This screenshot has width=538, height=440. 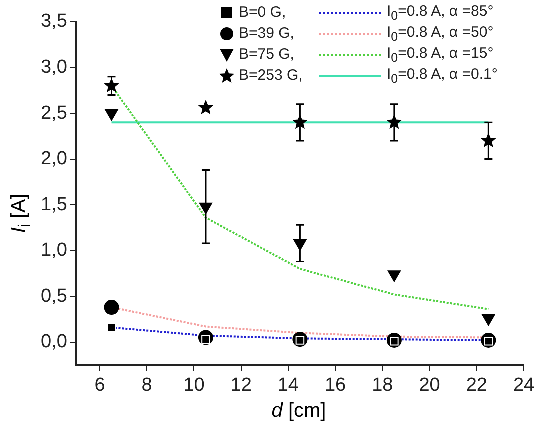 What do you see at coordinates (54, 67) in the screenshot?
I see `y-tick-label: 3,0` at bounding box center [54, 67].